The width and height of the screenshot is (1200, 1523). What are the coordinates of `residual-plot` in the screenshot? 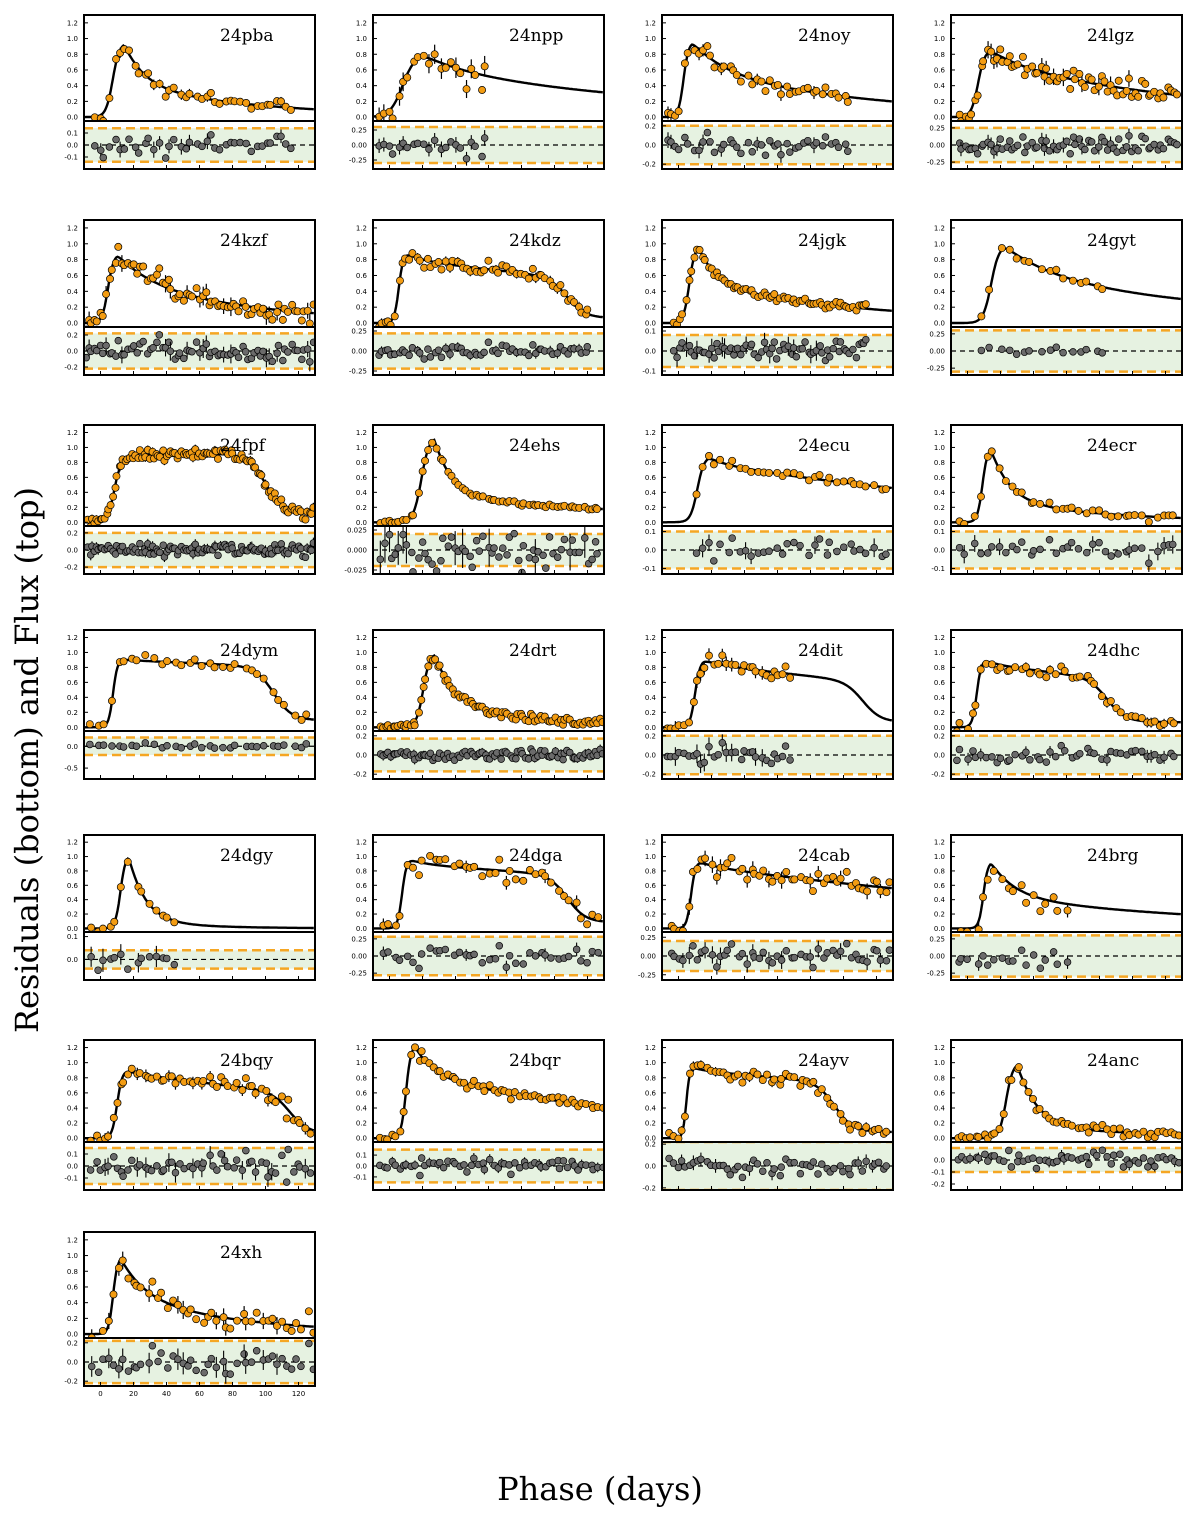 It's located at (490, 1166).